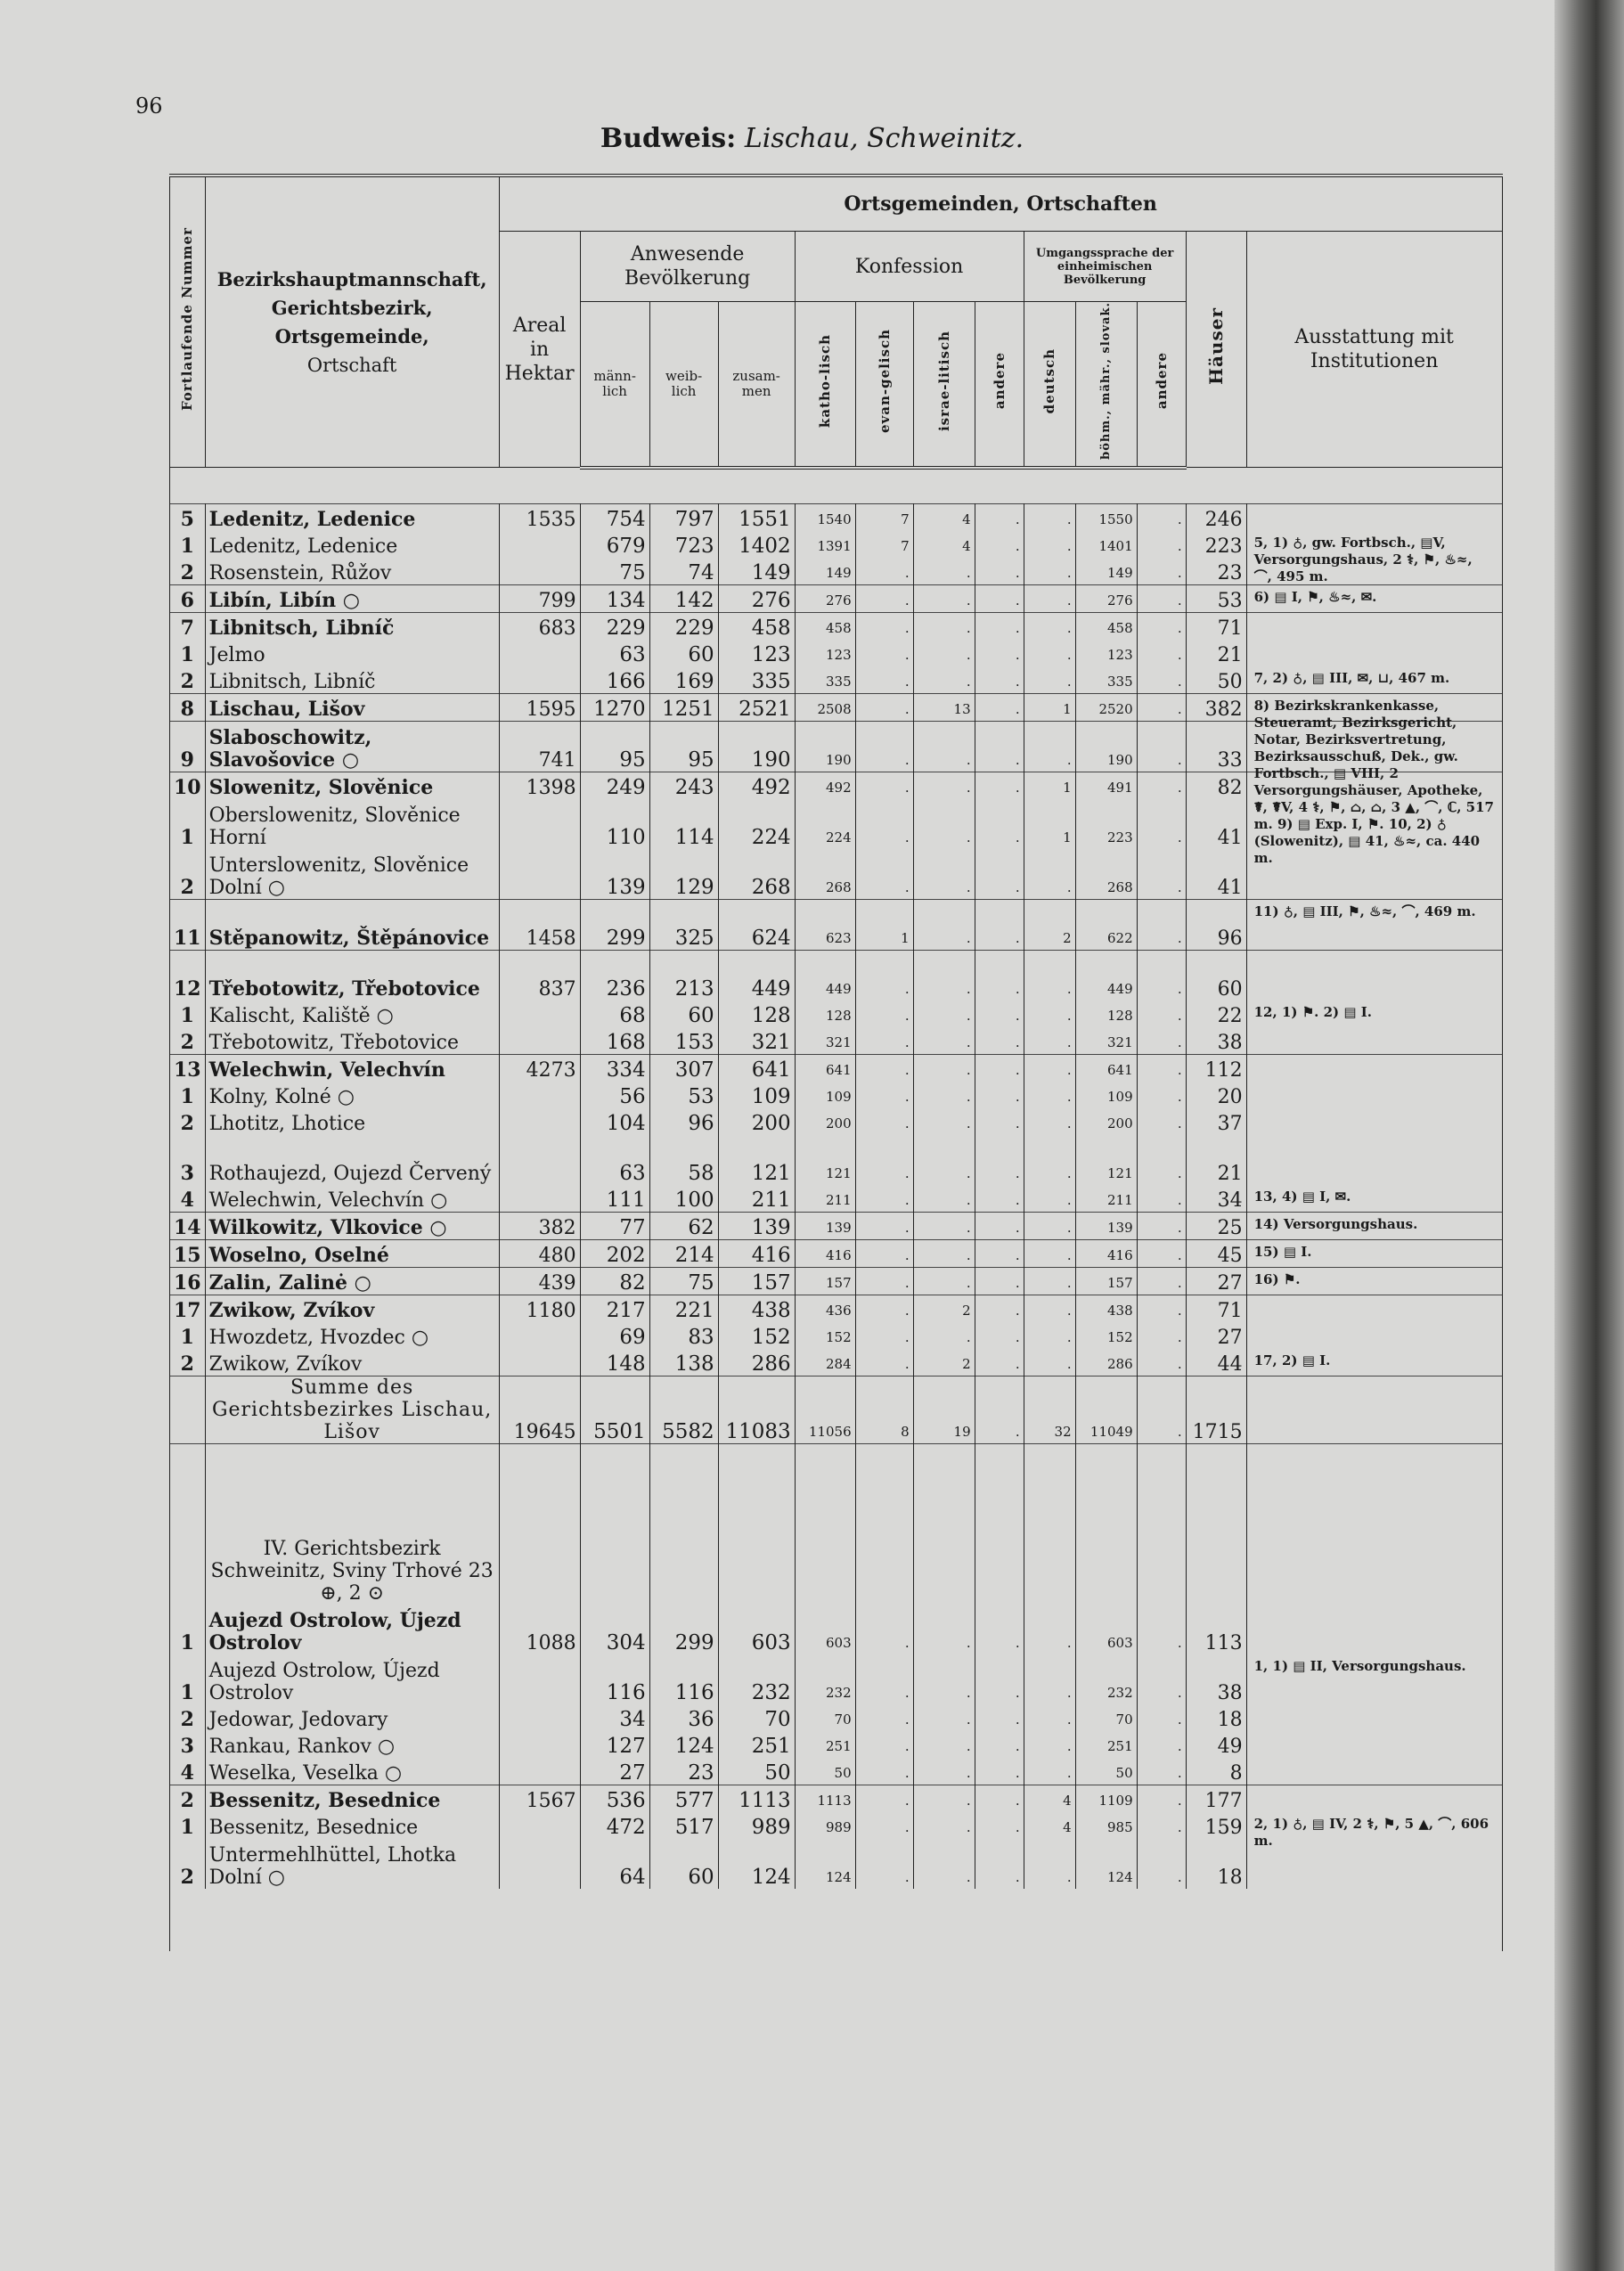 The image size is (1624, 2271). Describe the element at coordinates (825, 1280) in the screenshot. I see `cell-katholisch: 157` at that location.